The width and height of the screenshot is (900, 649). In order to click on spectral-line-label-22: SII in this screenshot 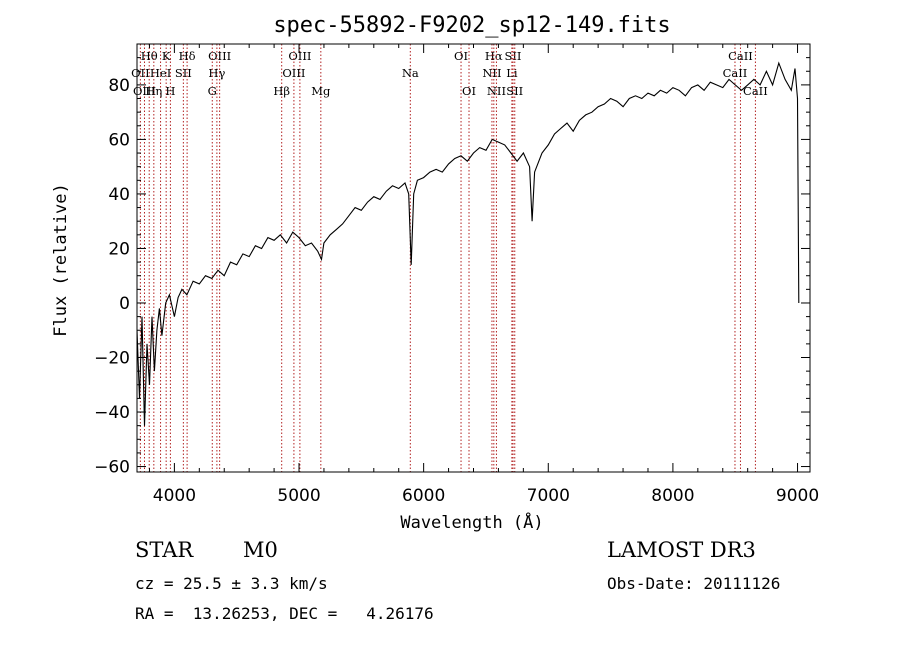, I will do `click(513, 56)`.